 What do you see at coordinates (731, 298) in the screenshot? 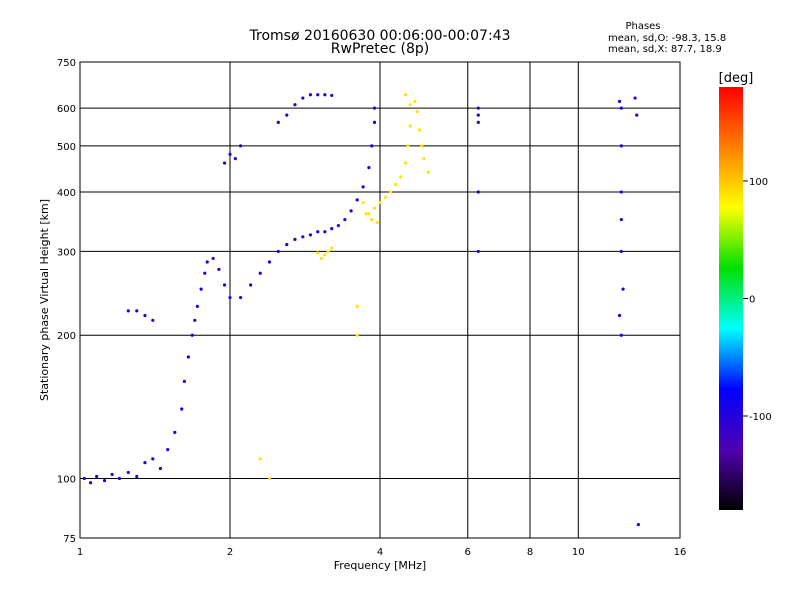
I see `colorbar` at bounding box center [731, 298].